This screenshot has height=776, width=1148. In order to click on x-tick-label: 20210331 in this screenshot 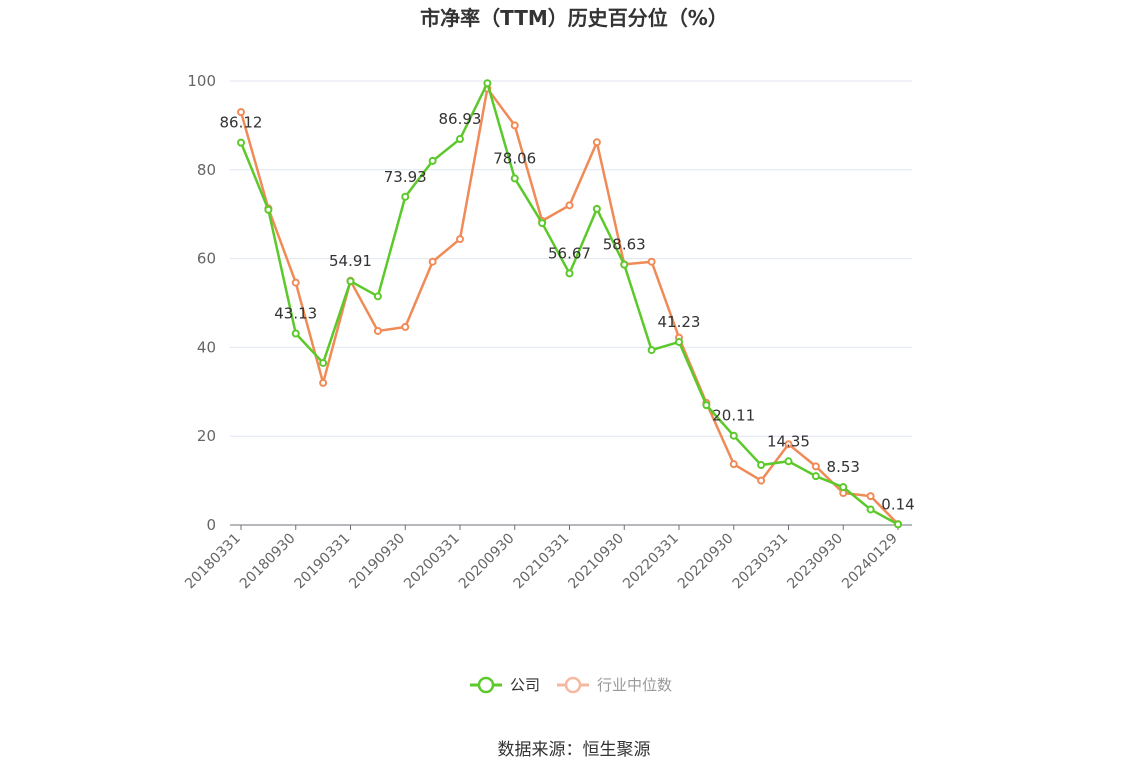, I will do `click(542, 562)`.